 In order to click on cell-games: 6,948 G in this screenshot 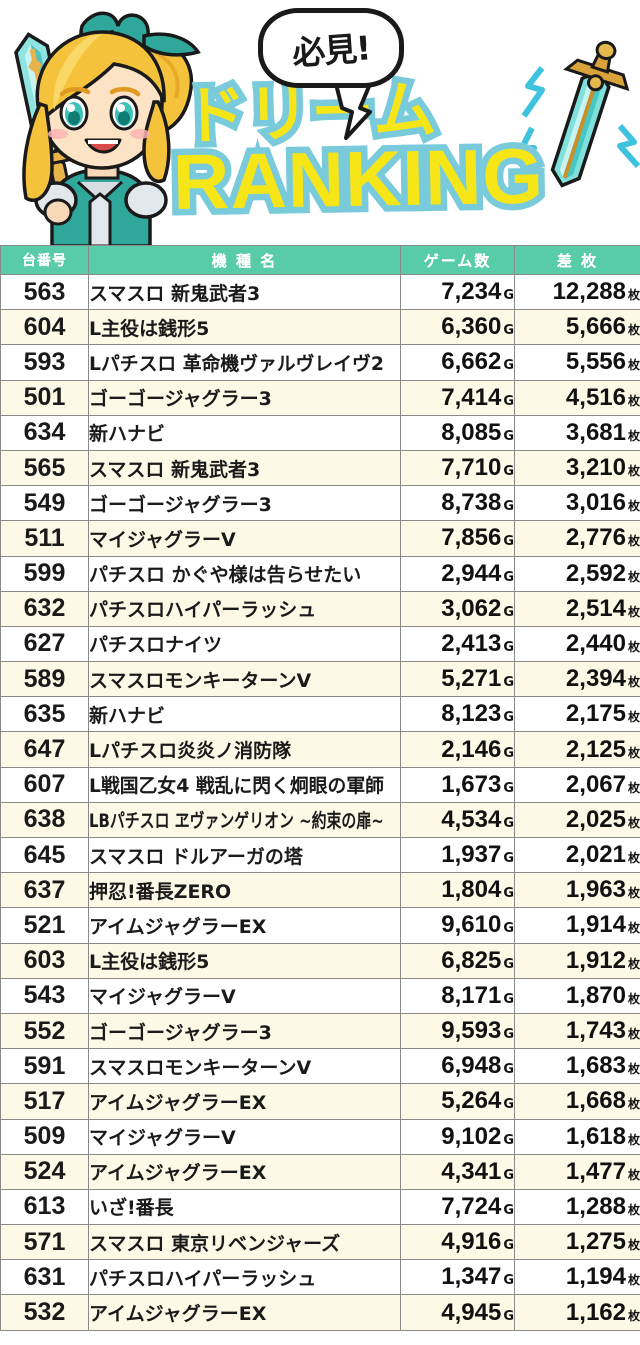, I will do `click(457, 1066)`.